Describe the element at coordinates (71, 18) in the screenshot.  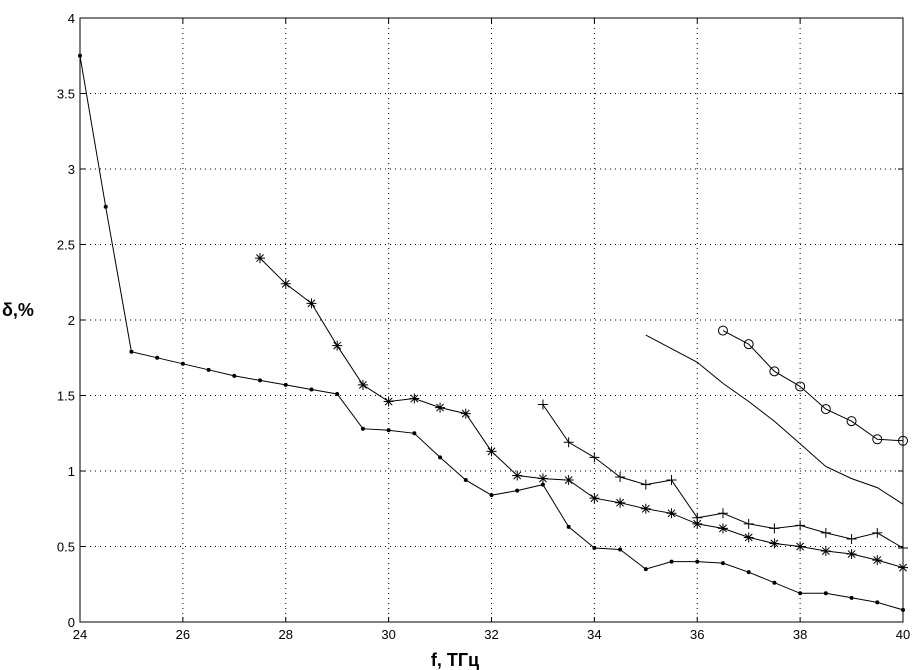
I see `y-tick-label: 4` at that location.